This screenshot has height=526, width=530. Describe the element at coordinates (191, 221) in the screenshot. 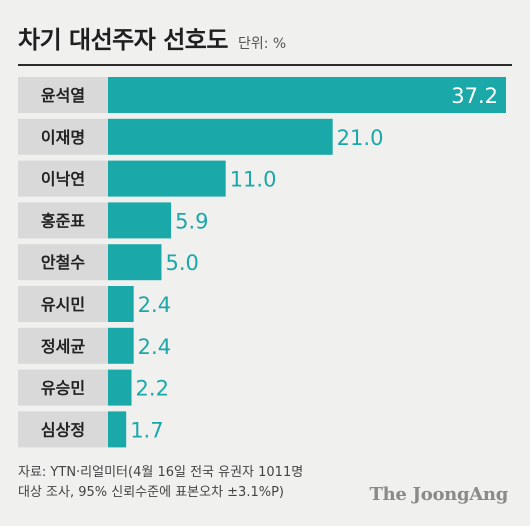

I see `value-label: 5.9` at that location.